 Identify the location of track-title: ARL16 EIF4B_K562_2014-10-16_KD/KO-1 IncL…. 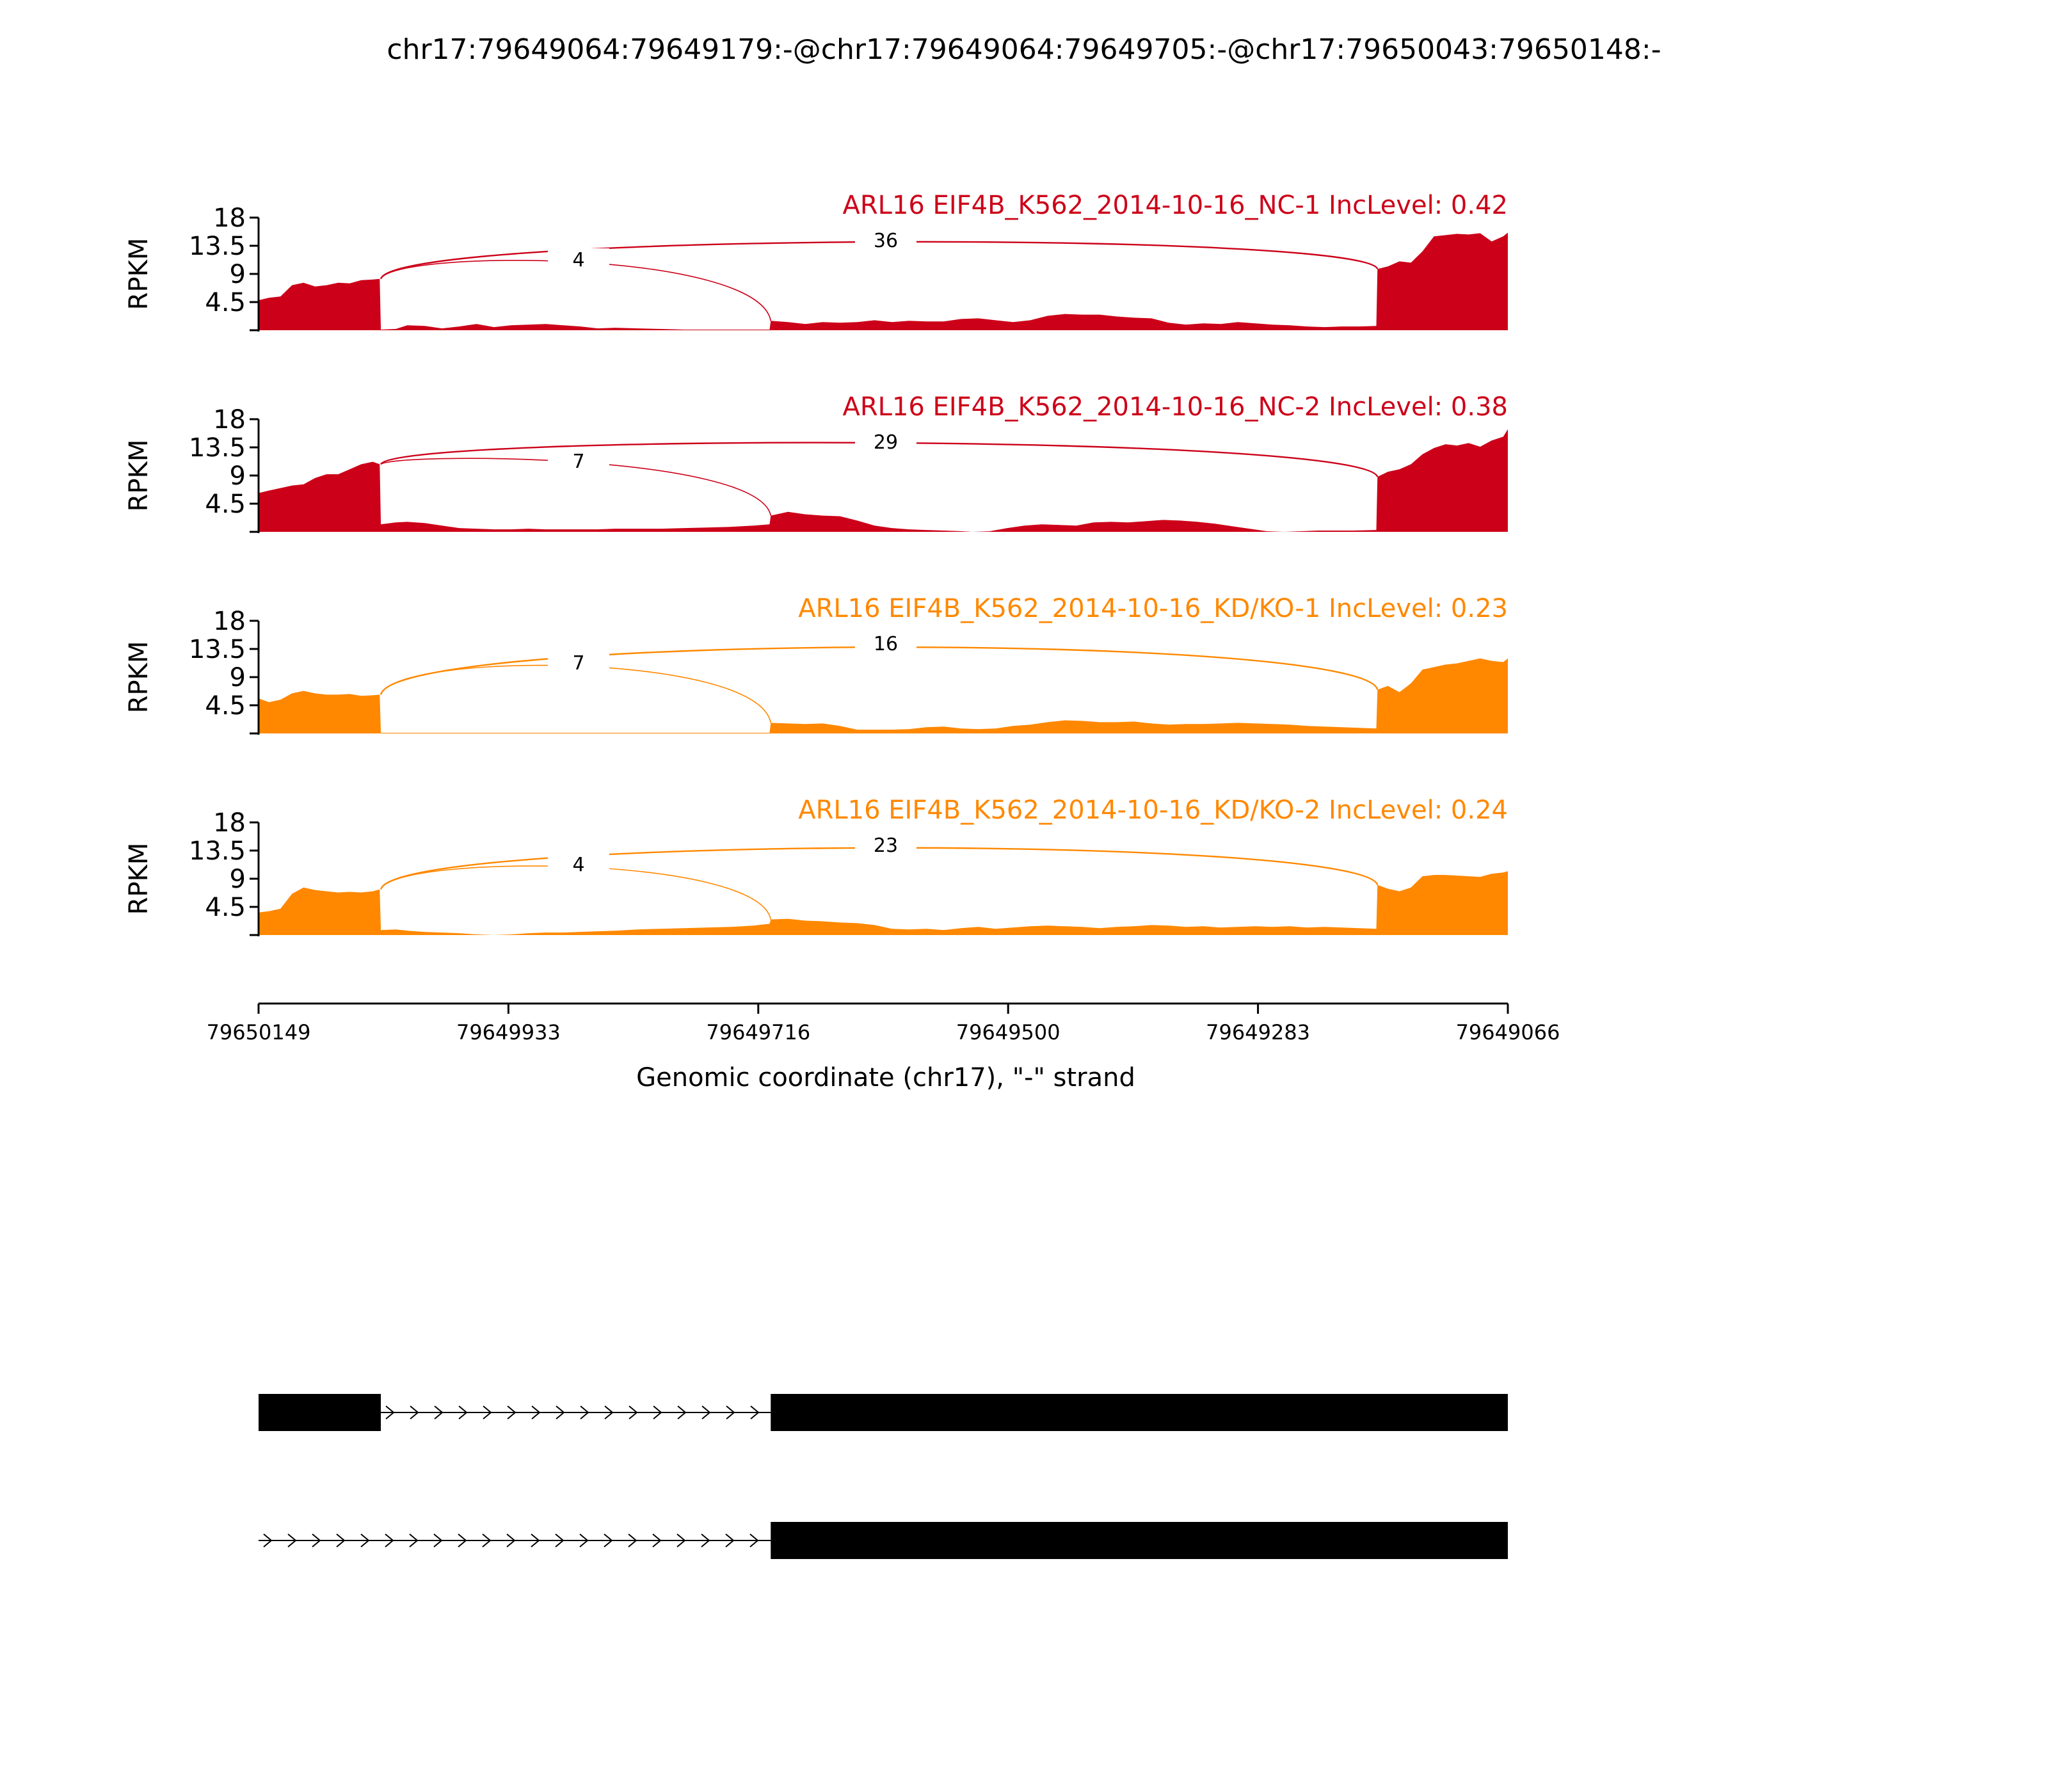
(1153, 608).